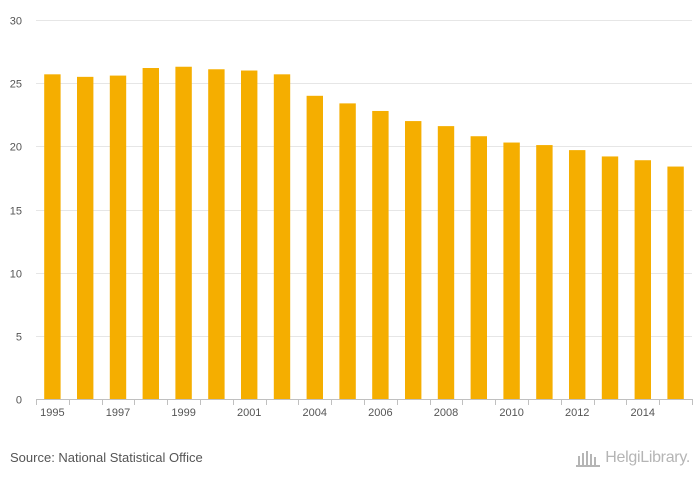 The width and height of the screenshot is (700, 483). Describe the element at coordinates (577, 274) in the screenshot. I see `bar-2012` at that location.